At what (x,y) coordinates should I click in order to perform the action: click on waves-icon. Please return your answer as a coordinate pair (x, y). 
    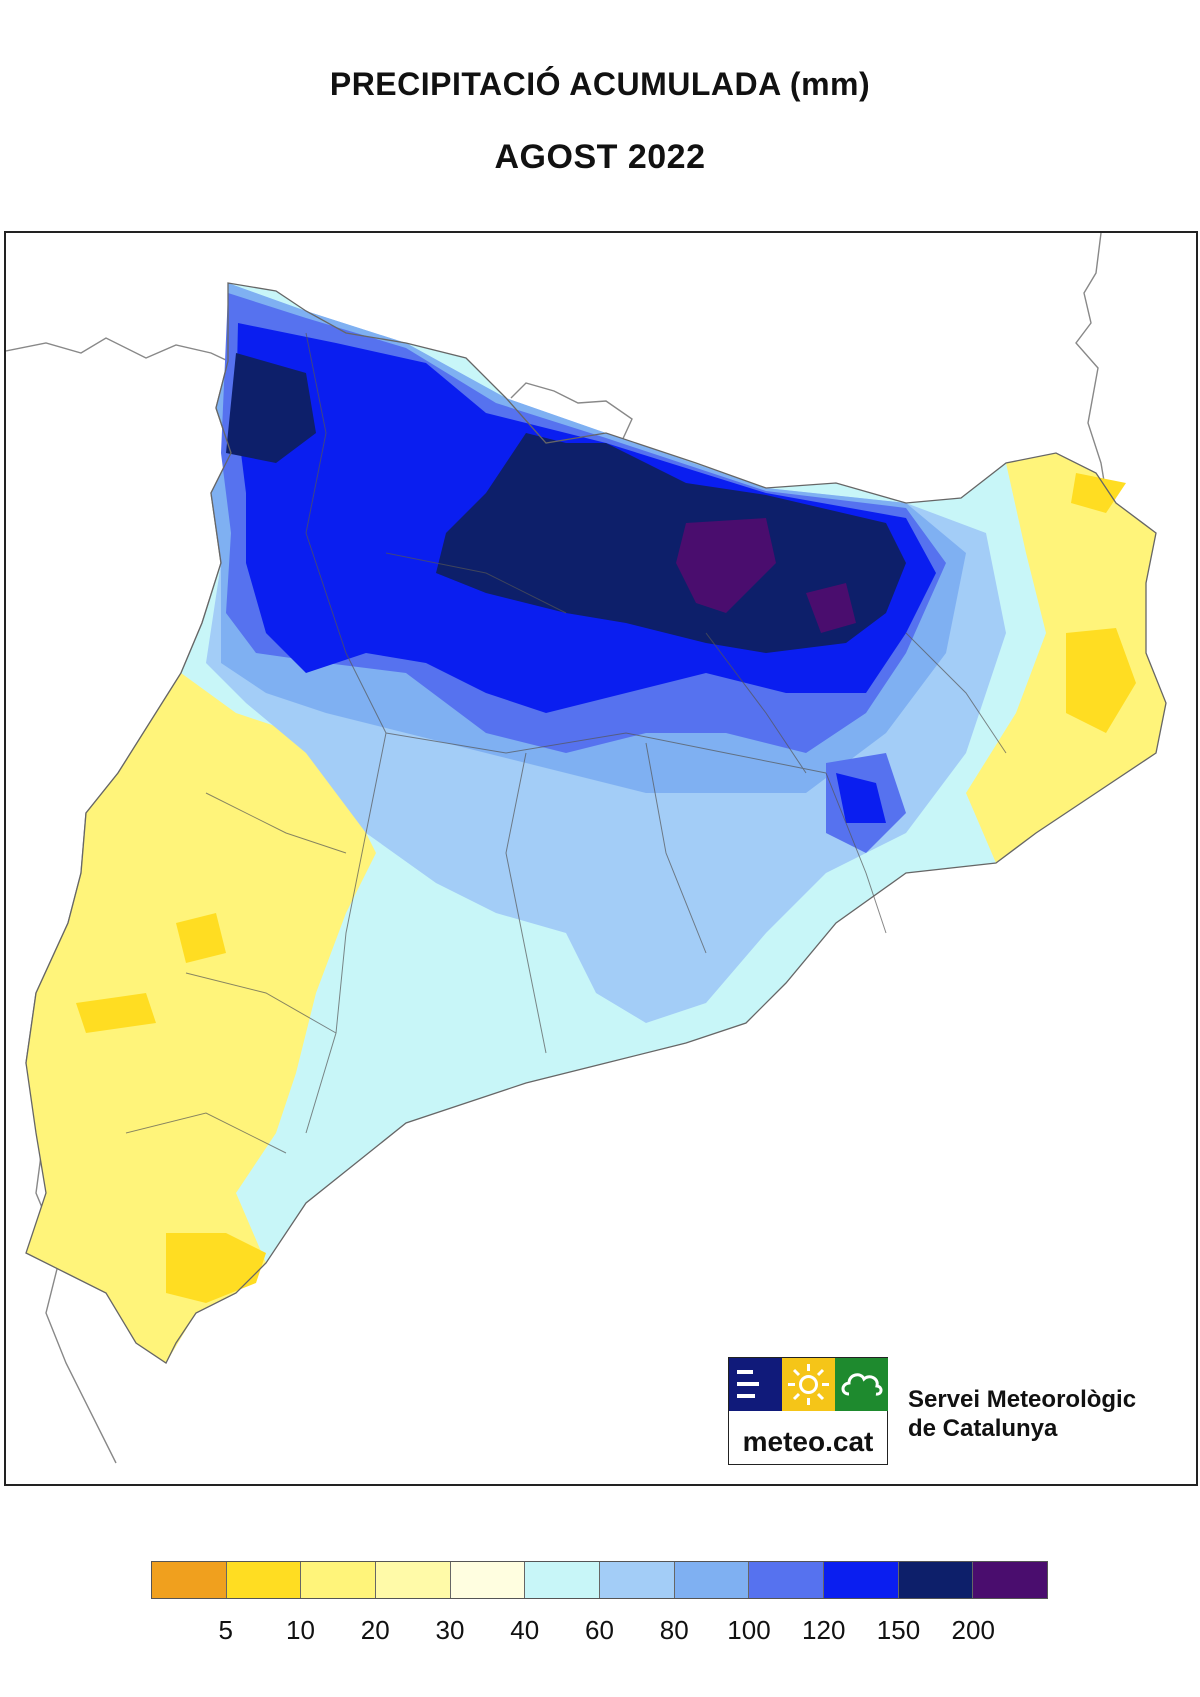
    Looking at the image, I should click on (755, 1384).